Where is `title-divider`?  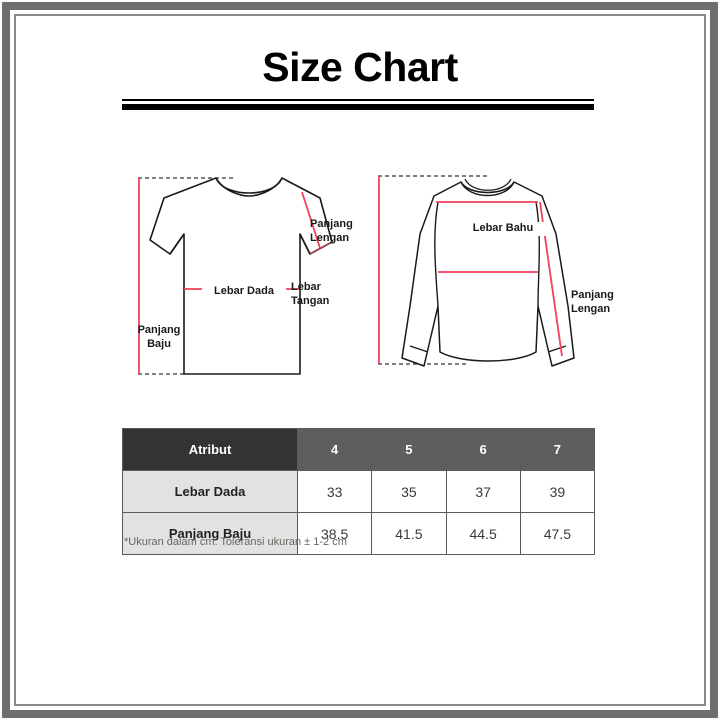 title-divider is located at coordinates (358, 104).